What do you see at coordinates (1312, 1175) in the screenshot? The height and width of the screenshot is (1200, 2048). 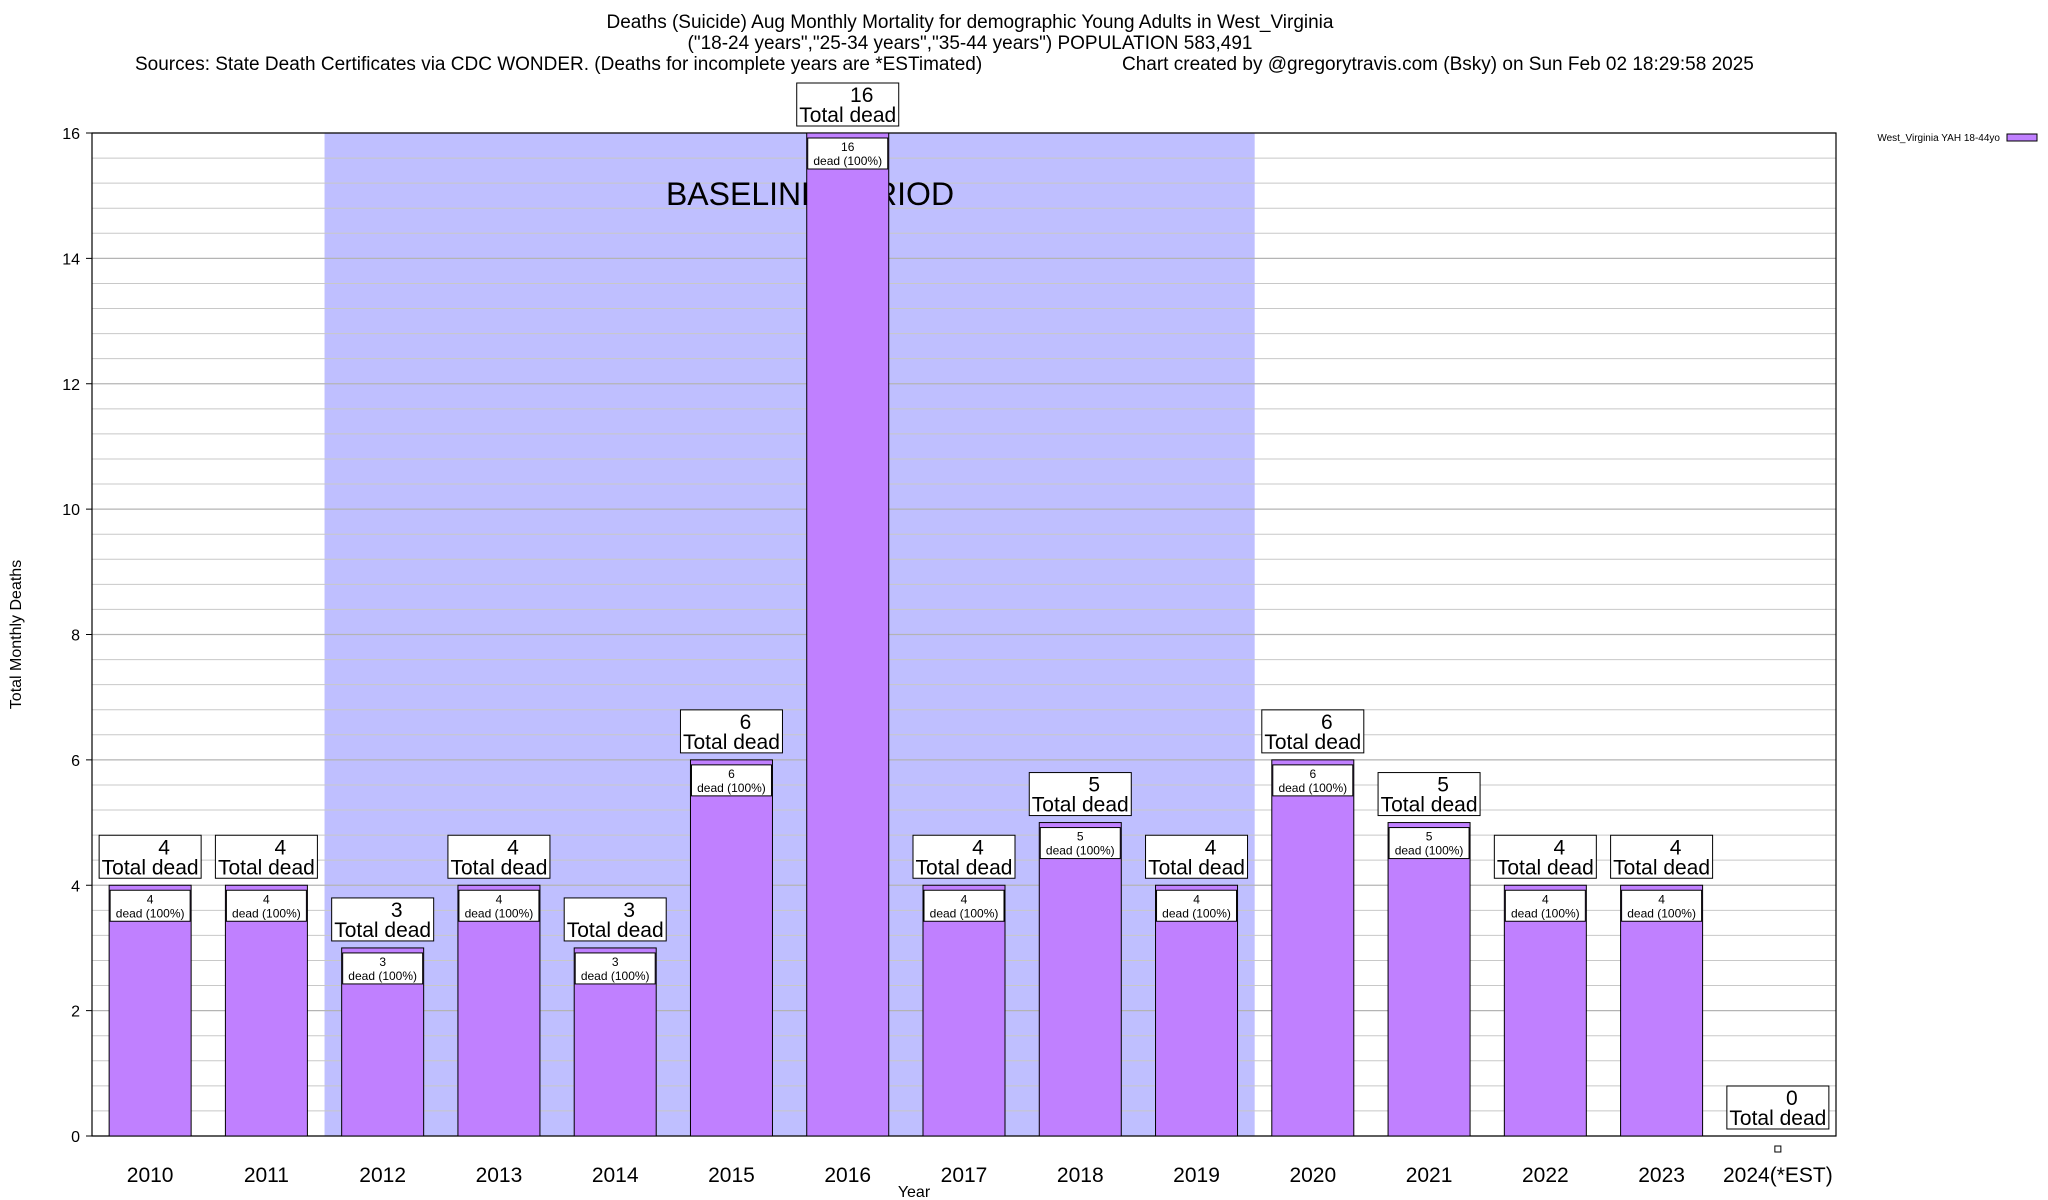 I see `x-tick-label: 2020` at bounding box center [1312, 1175].